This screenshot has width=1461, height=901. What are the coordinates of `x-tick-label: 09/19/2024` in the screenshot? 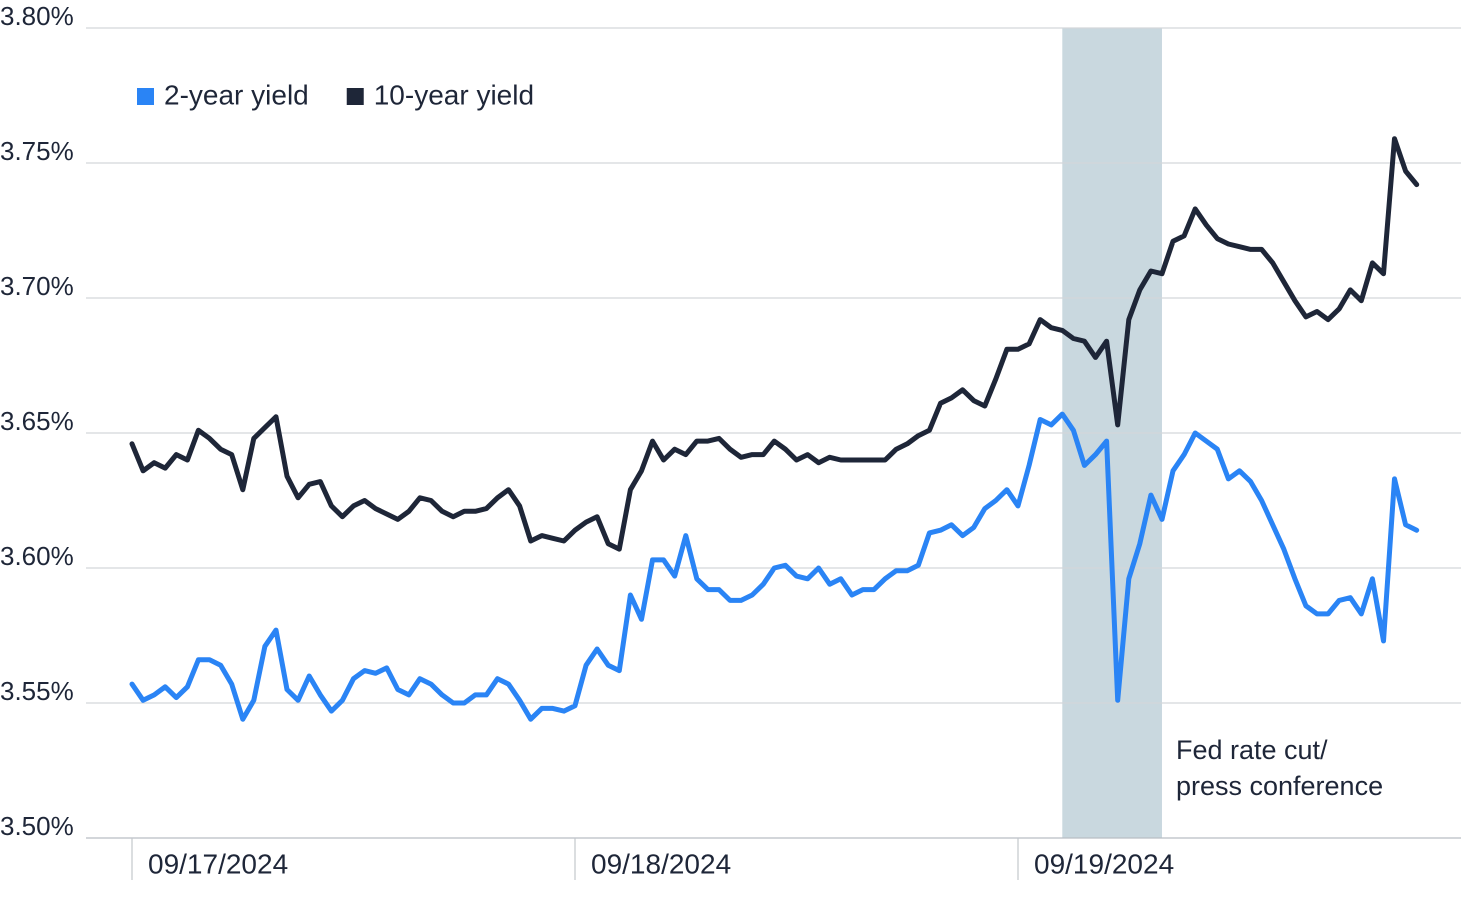 It's located at (1104, 863).